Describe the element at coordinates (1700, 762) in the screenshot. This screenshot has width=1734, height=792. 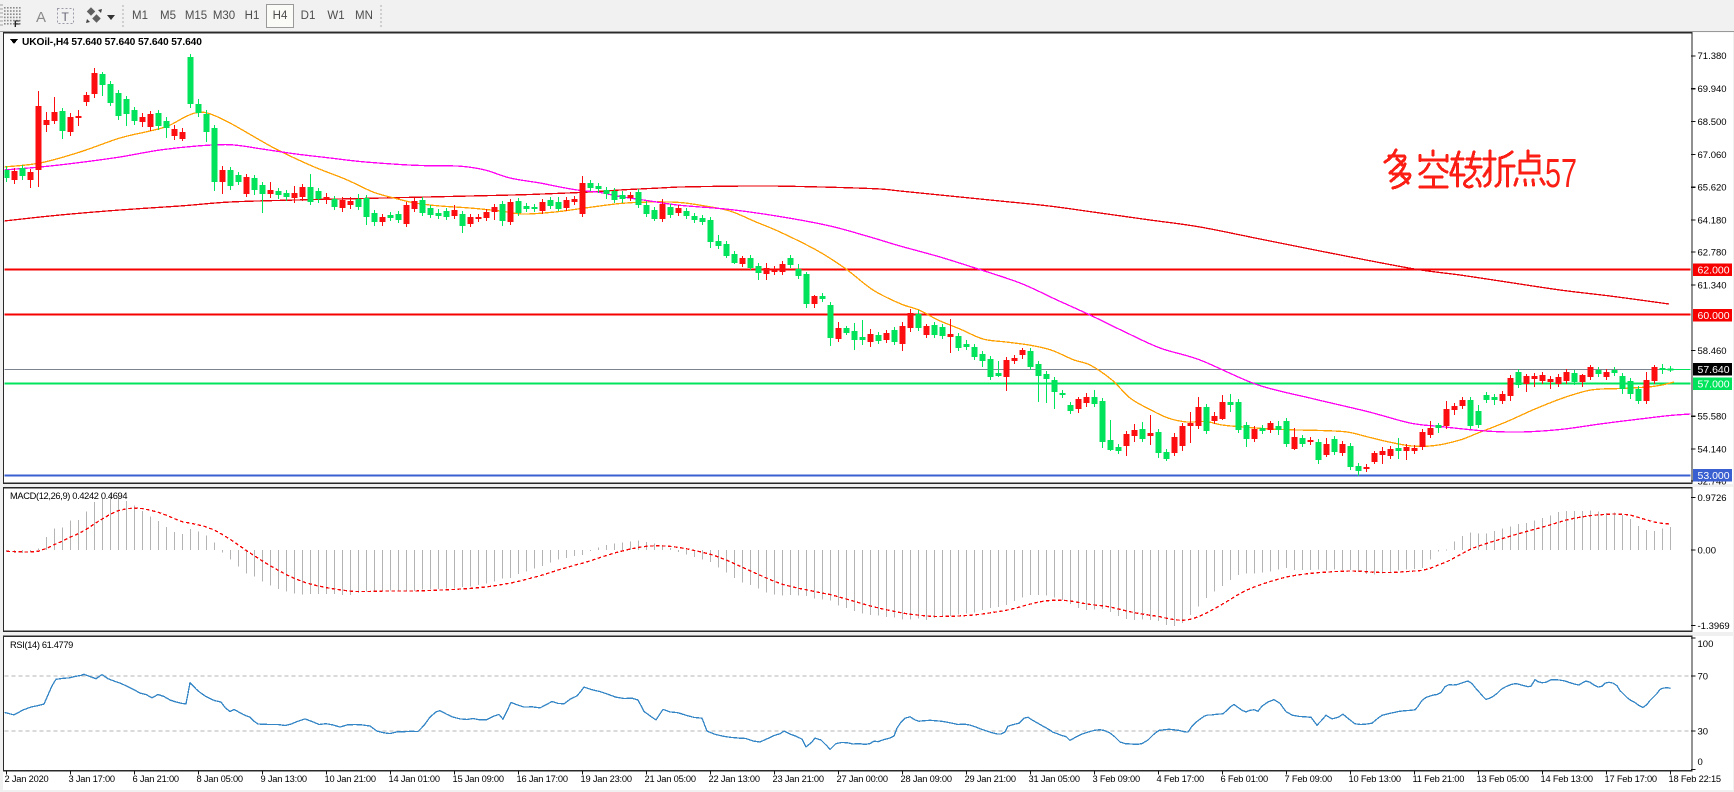
I see `svg-text: 0` at that location.